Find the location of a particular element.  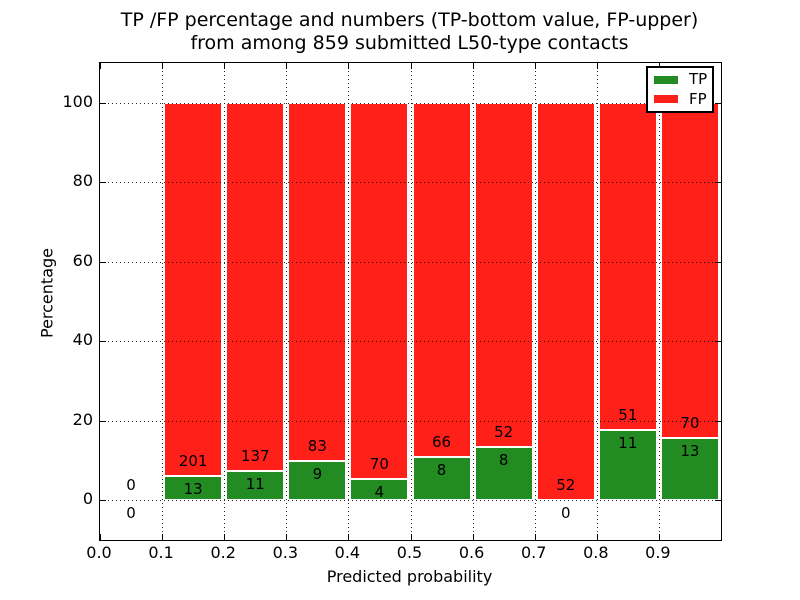

bar-fp-count-label: 66 is located at coordinates (442, 442).